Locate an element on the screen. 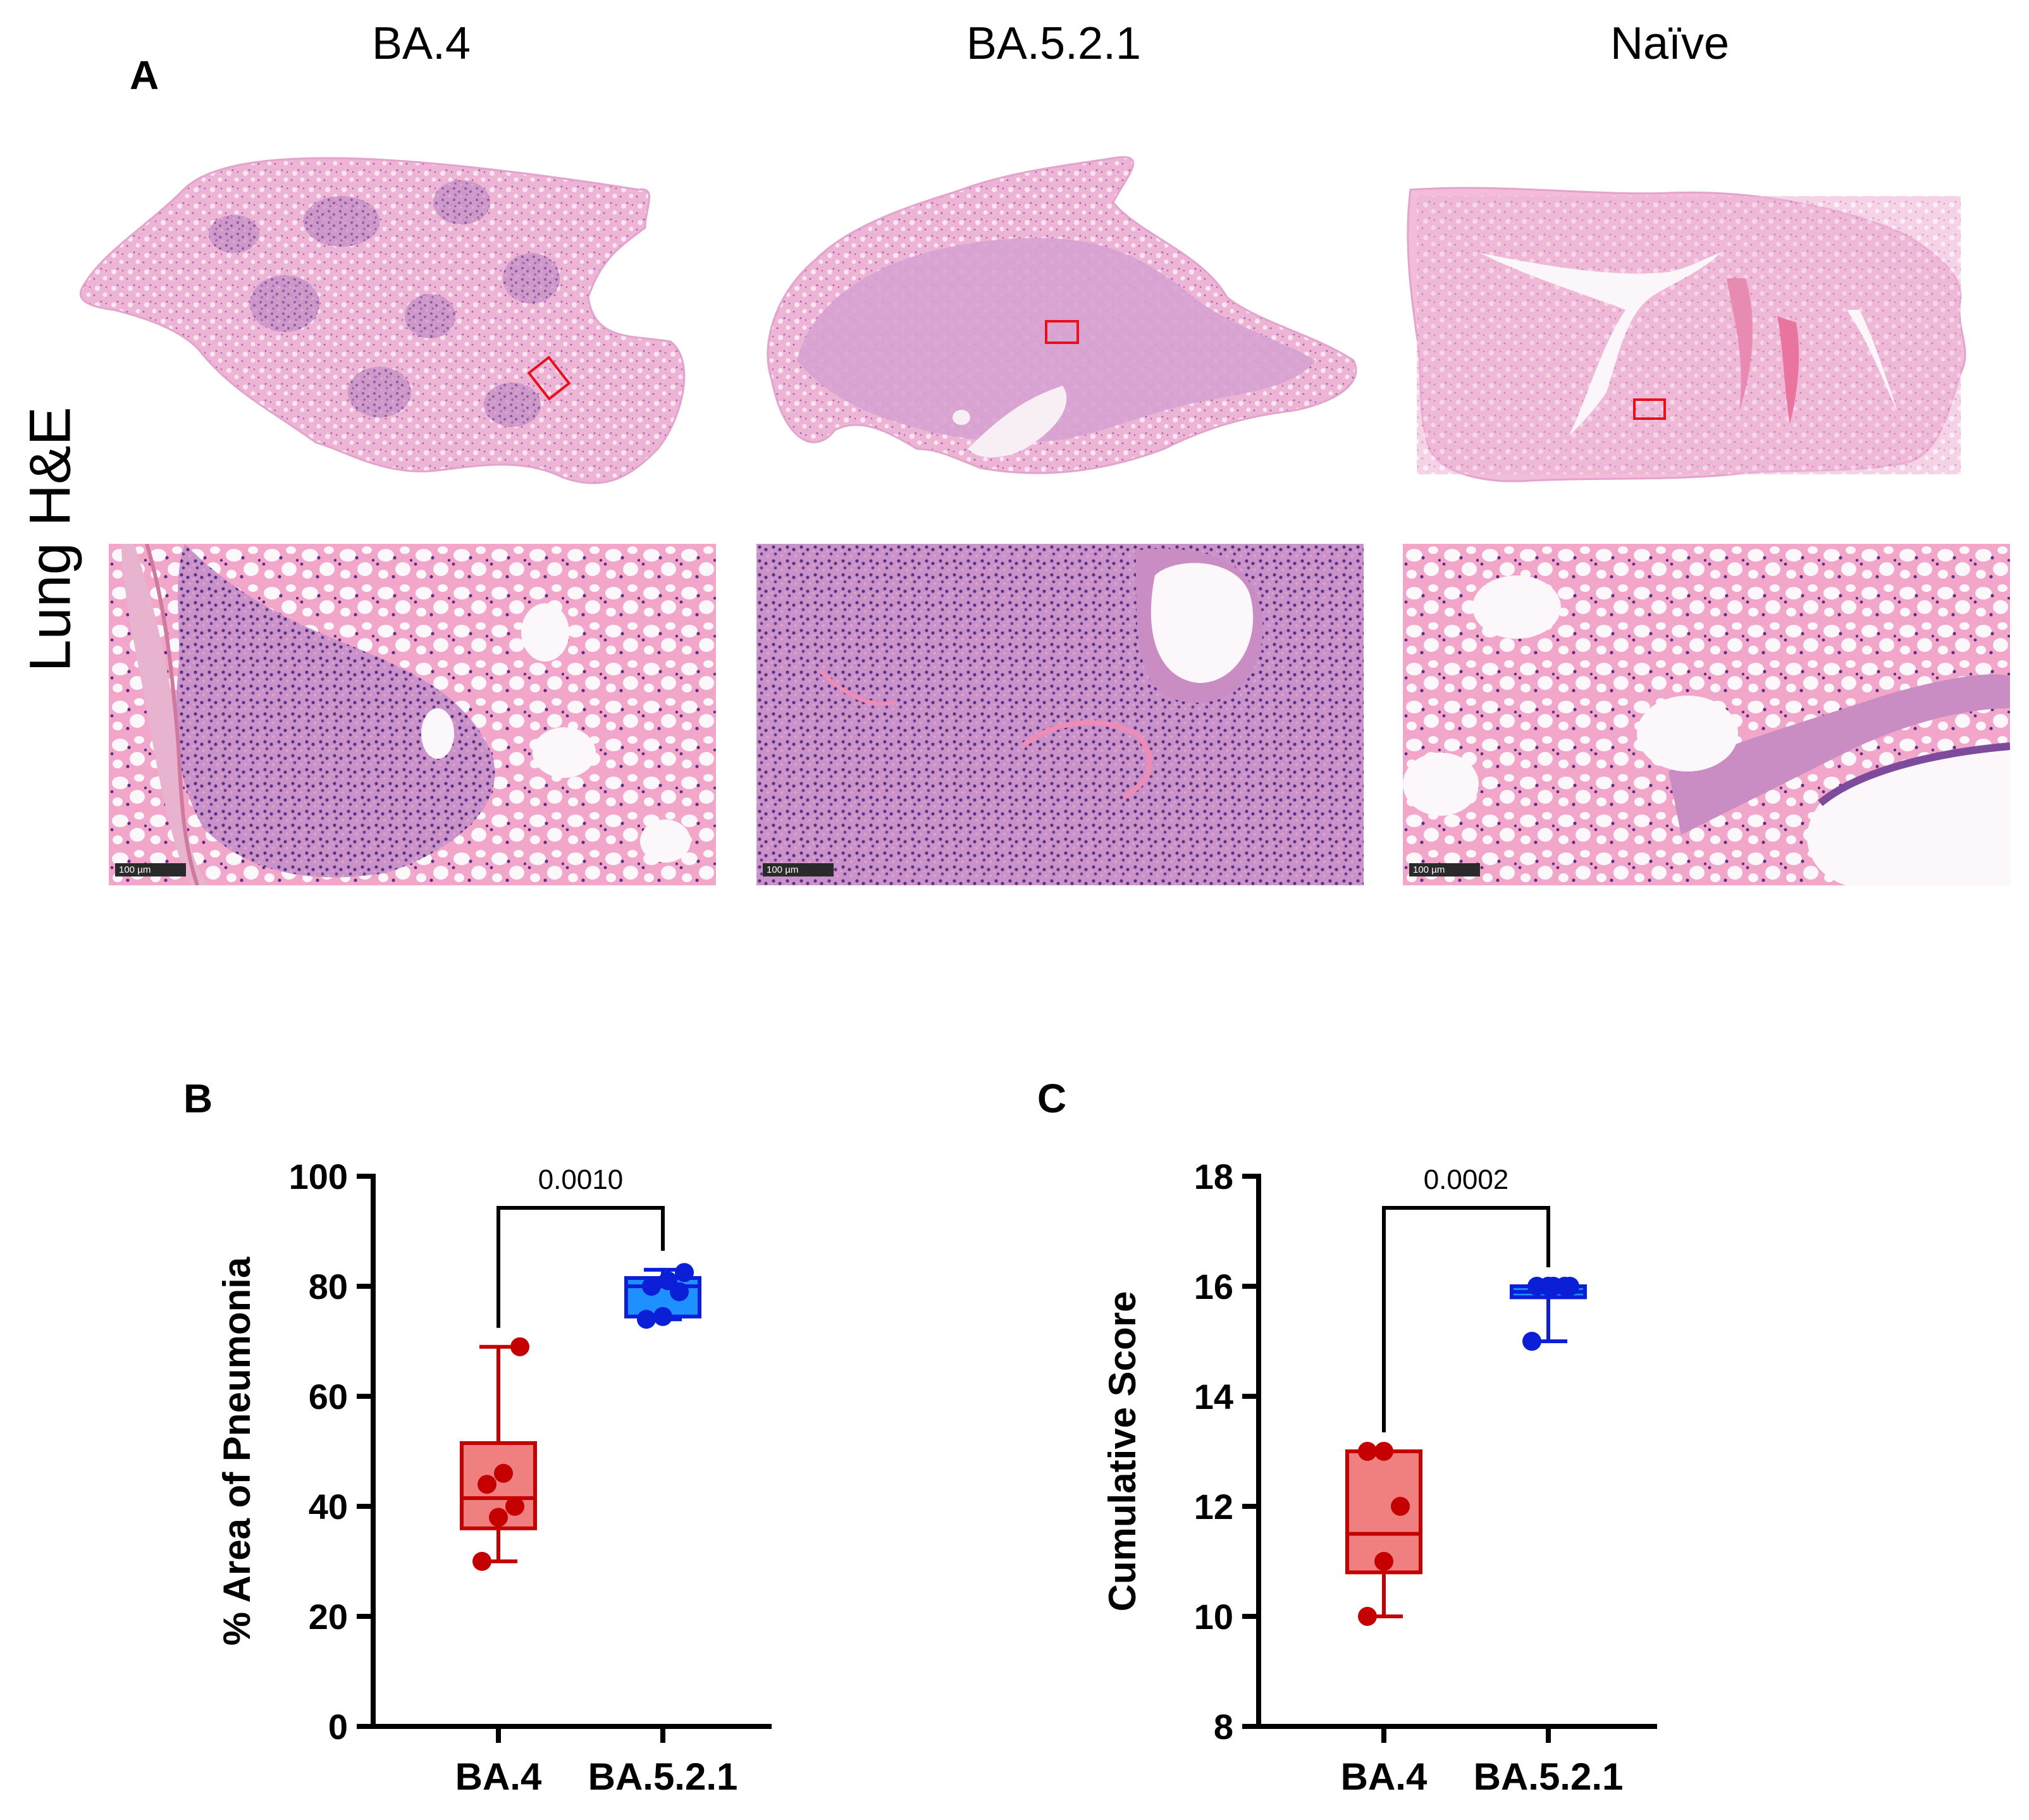 Image resolution: width=2029 pixels, height=1820 pixels. y-tick-label: 40 is located at coordinates (328, 1507).